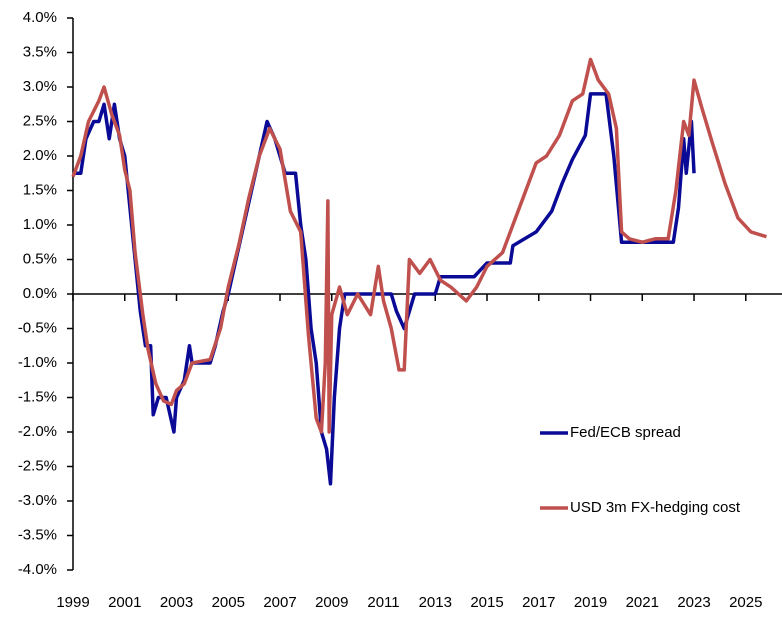  Describe the element at coordinates (37, 431) in the screenshot. I see `y-tick-label: -2.0%` at that location.